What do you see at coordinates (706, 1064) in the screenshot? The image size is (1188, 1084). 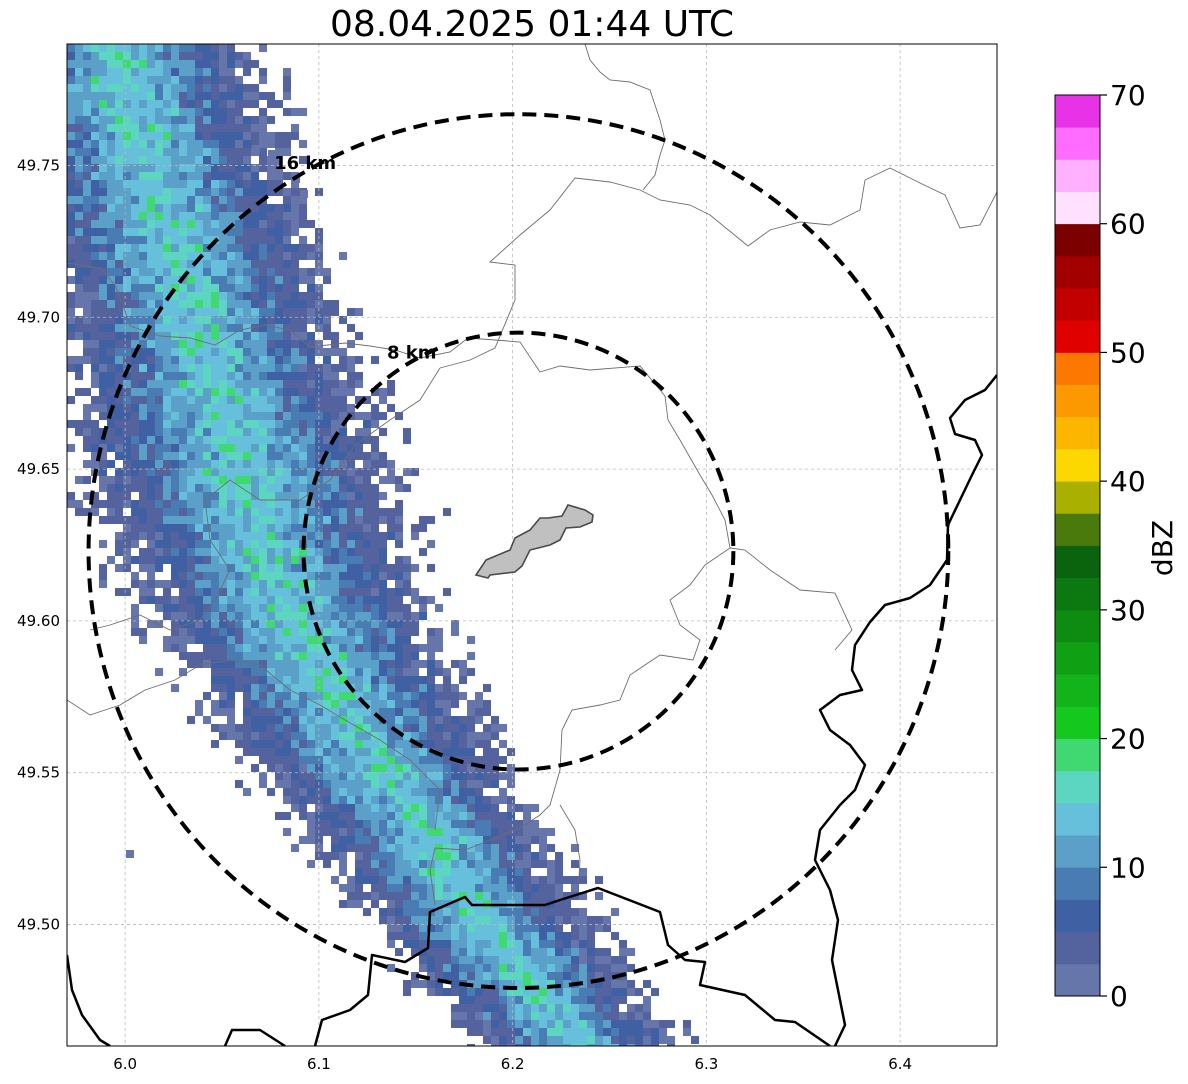 I see `x-tick-label: 6.3` at bounding box center [706, 1064].